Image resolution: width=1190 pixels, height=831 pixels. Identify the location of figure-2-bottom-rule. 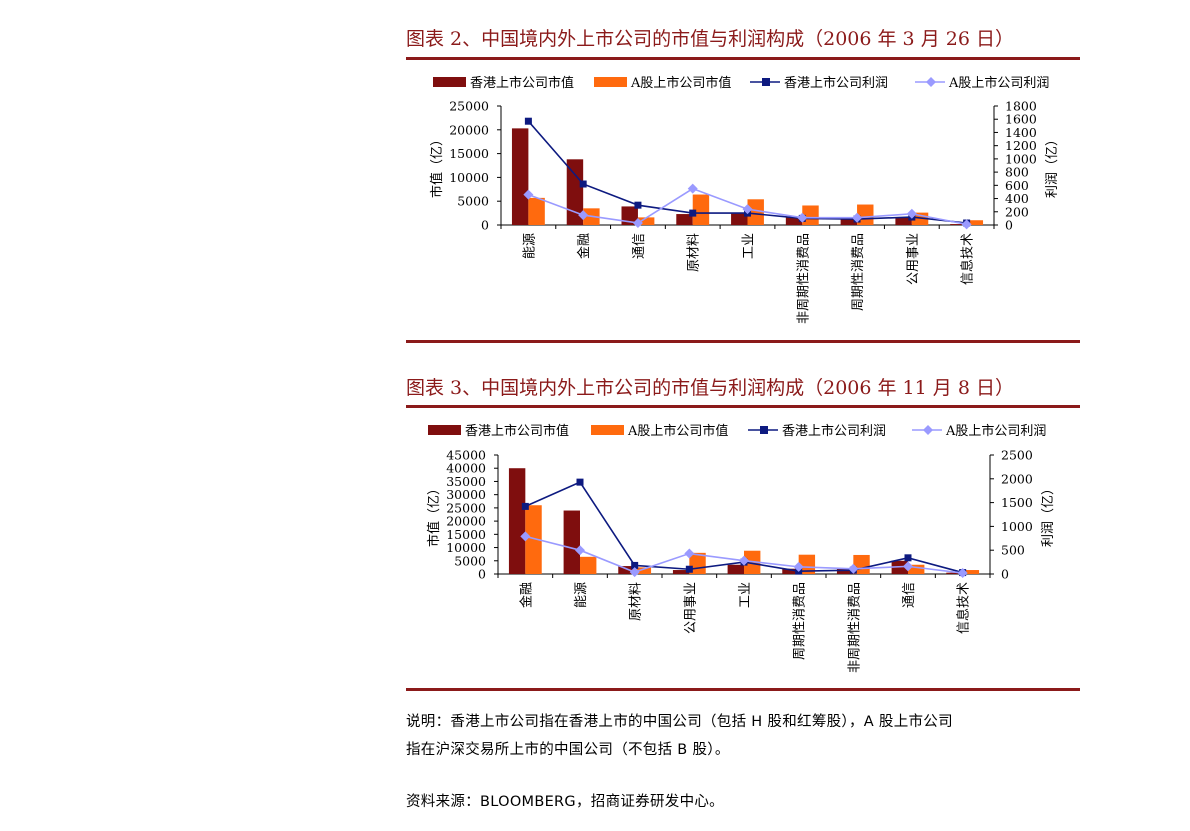
(743, 341).